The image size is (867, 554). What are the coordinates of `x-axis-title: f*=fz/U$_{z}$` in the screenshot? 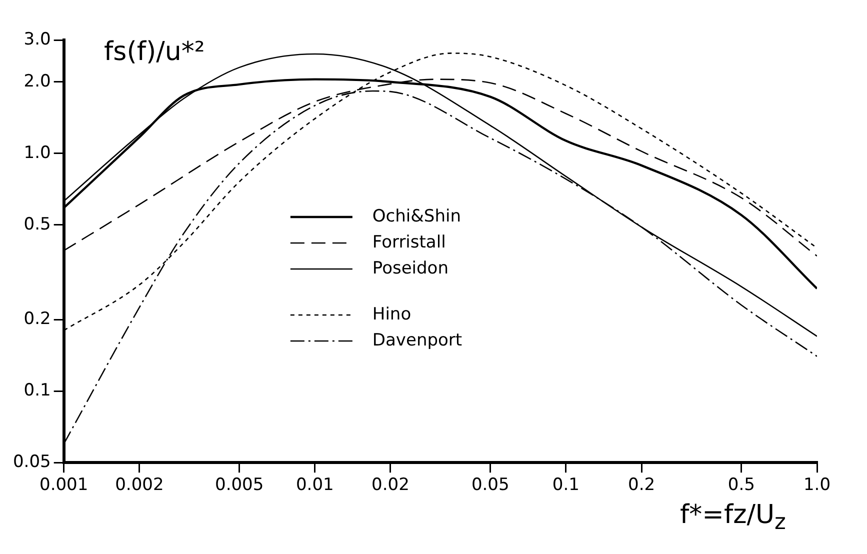 It's located at (733, 518).